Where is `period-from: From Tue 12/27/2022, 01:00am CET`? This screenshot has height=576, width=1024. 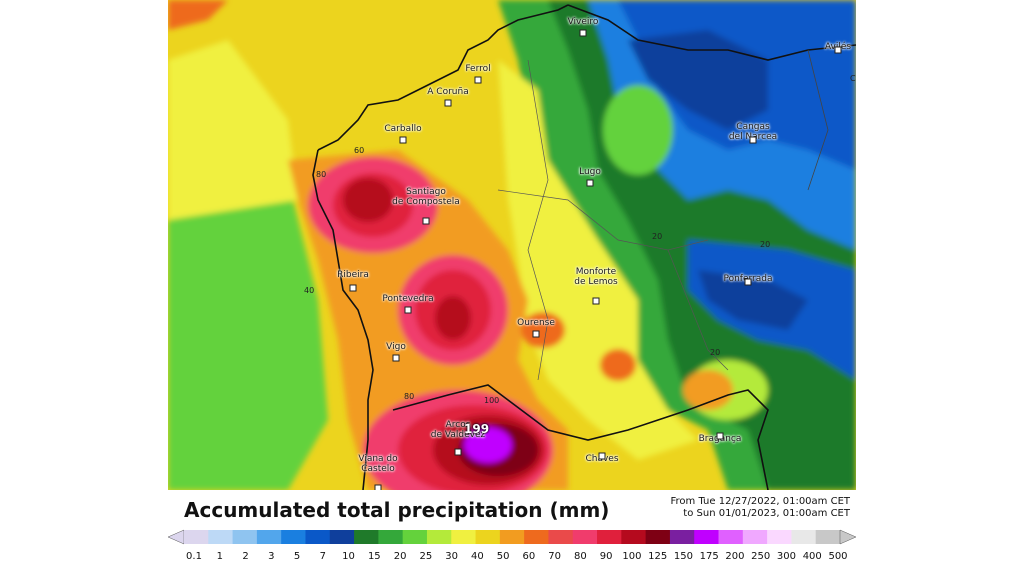 period-from: From Tue 12/27/2022, 01:00am CET is located at coordinates (760, 501).